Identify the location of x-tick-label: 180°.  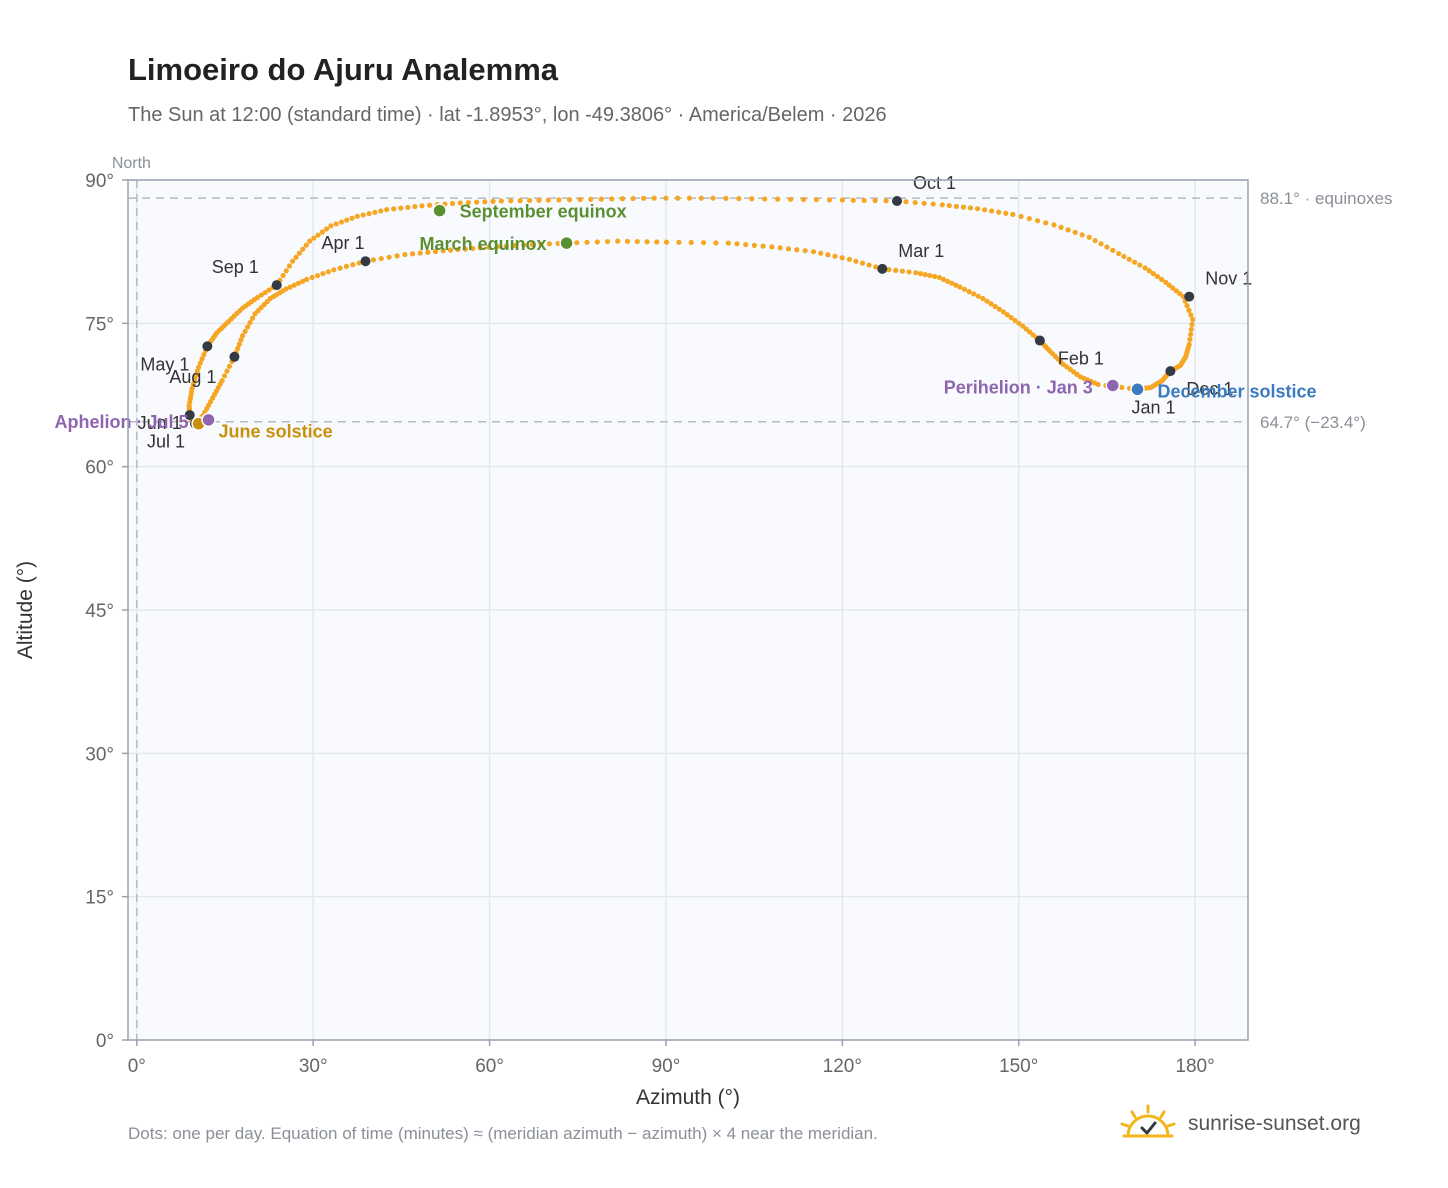
(1194, 1066).